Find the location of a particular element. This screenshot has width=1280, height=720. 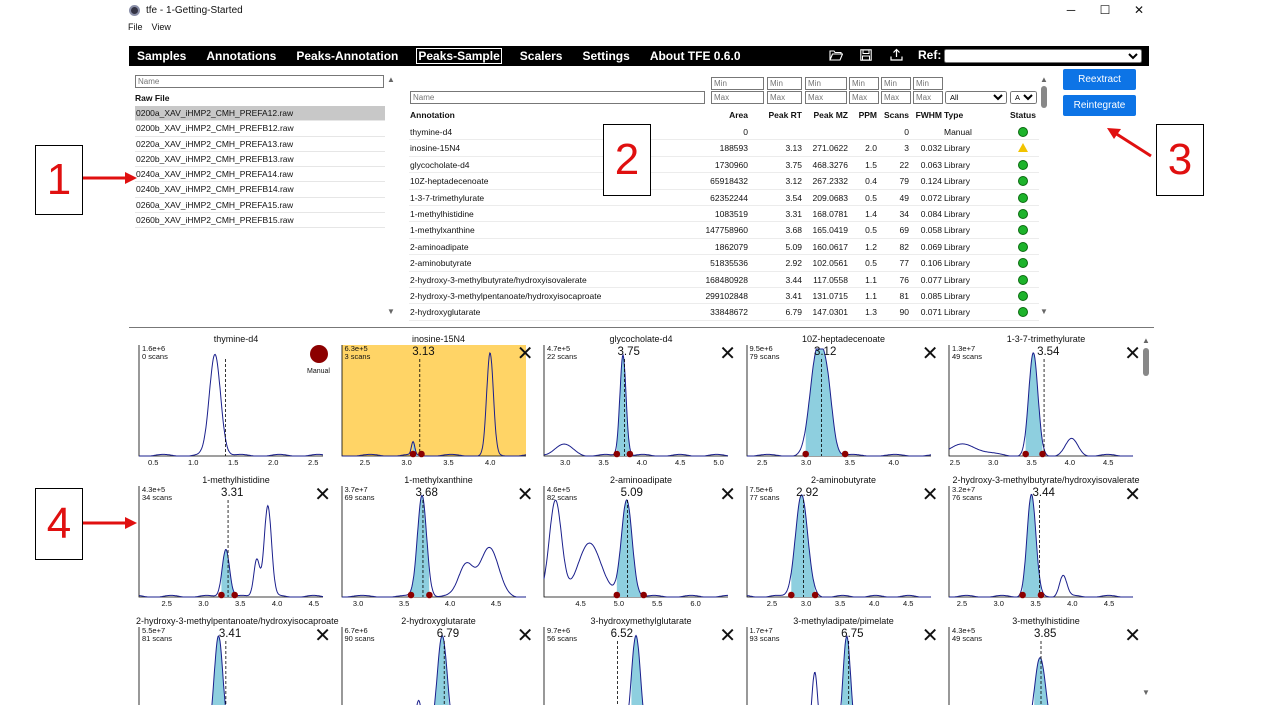

reextract-button: Reextract is located at coordinates (1099, 79).